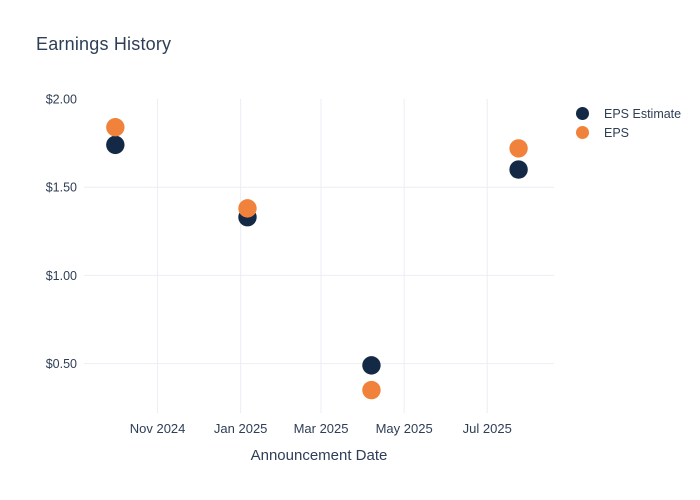 This screenshot has width=700, height=500. What do you see at coordinates (61, 188) in the screenshot?
I see `y-tick-label: $1.50` at bounding box center [61, 188].